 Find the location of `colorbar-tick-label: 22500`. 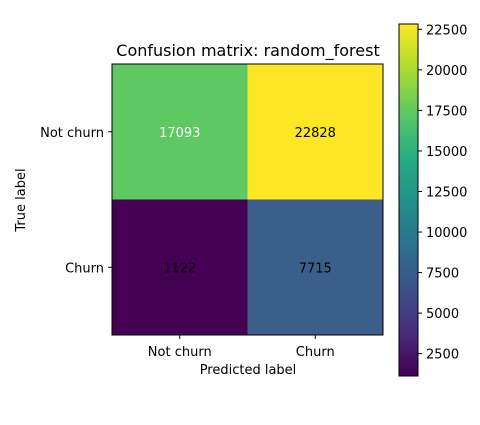

colorbar-tick-label: 22500 is located at coordinates (446, 30).